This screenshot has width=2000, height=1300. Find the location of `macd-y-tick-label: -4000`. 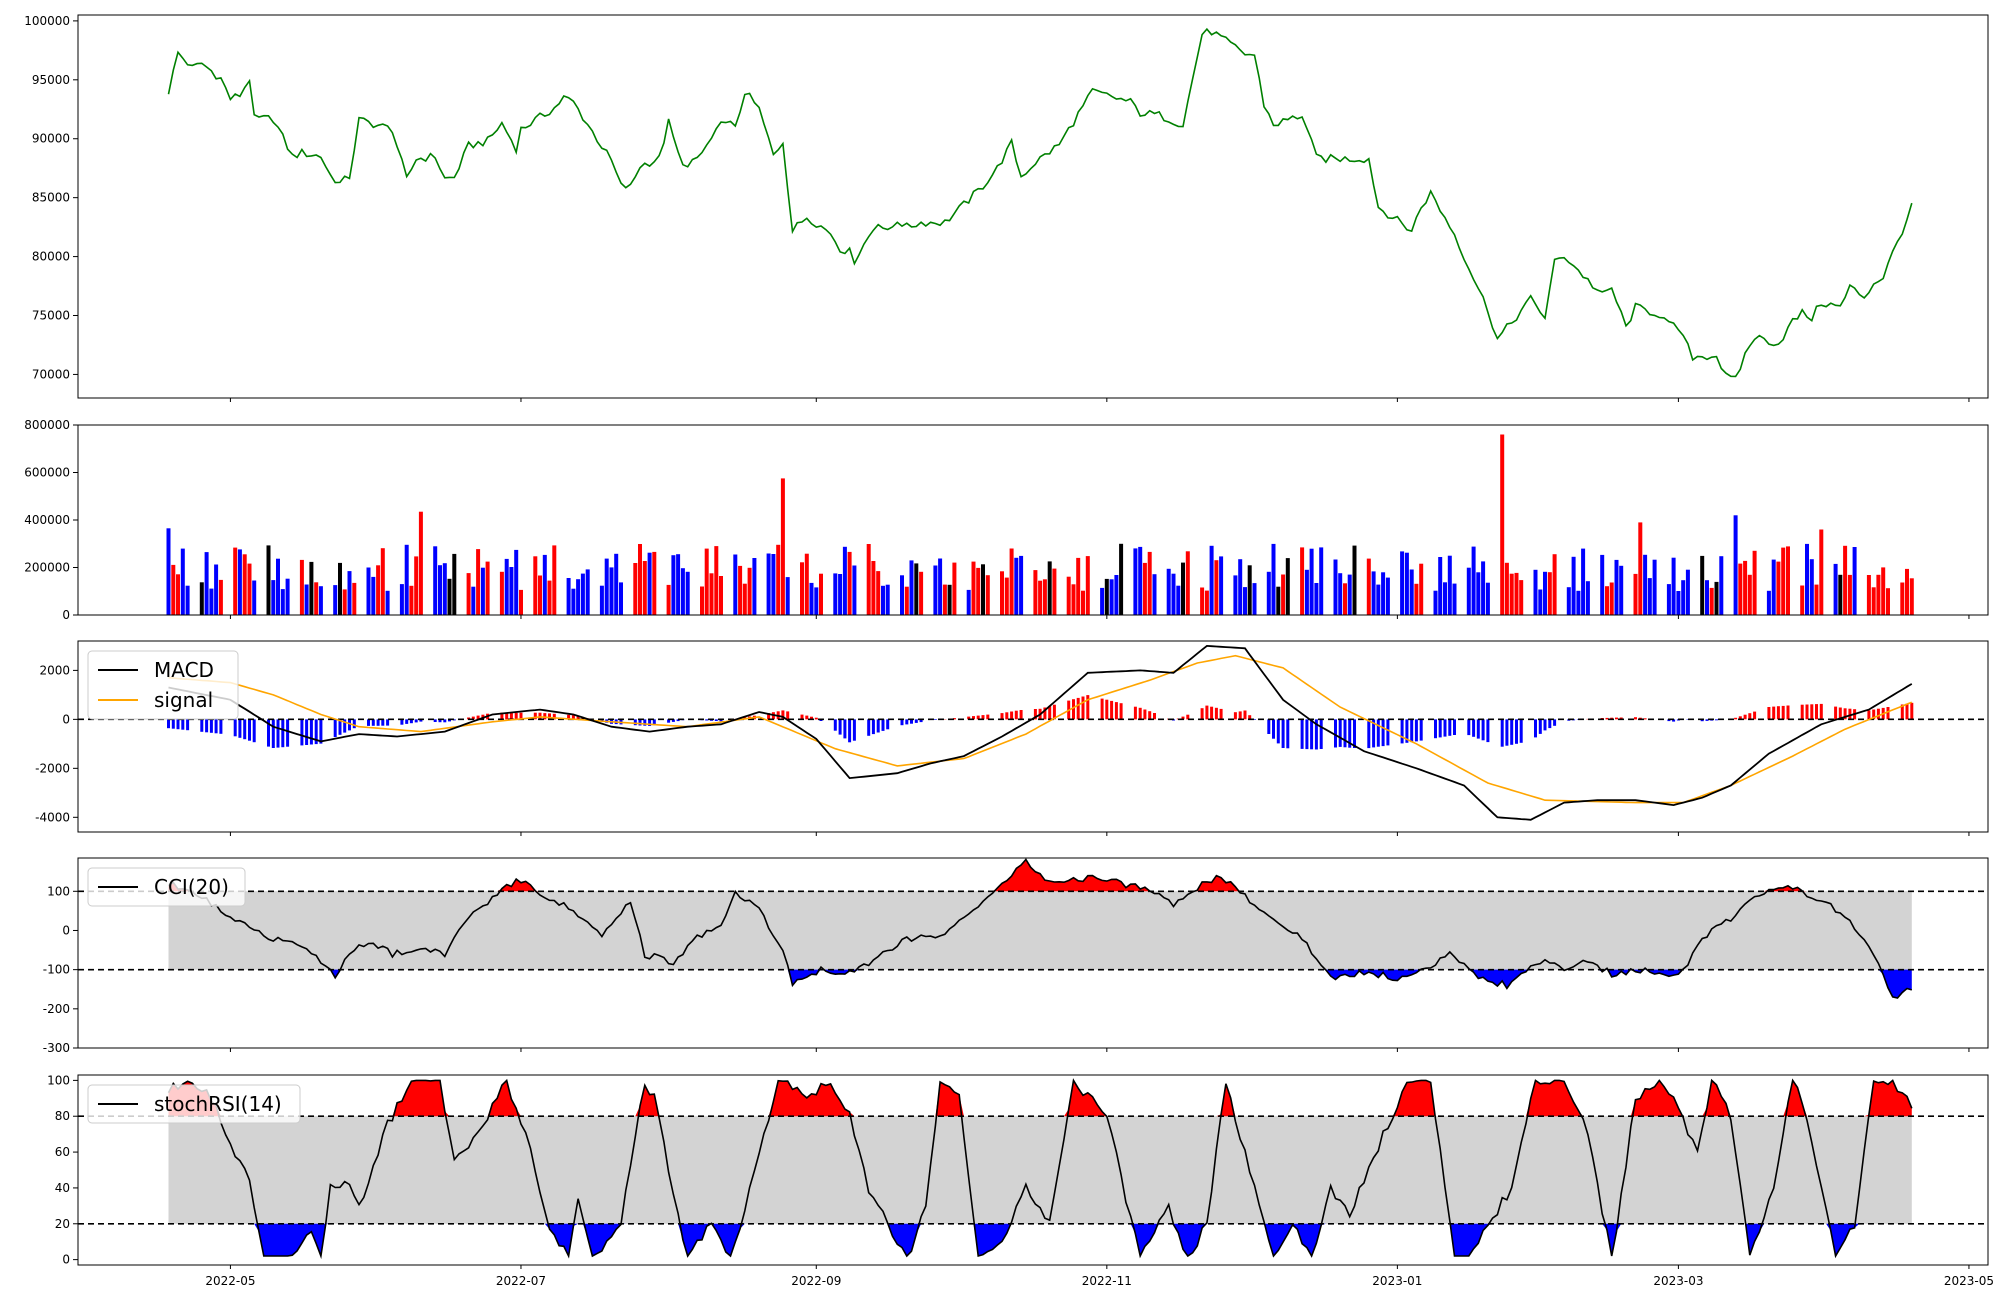

macd-y-tick-label: -4000 is located at coordinates (52, 817).